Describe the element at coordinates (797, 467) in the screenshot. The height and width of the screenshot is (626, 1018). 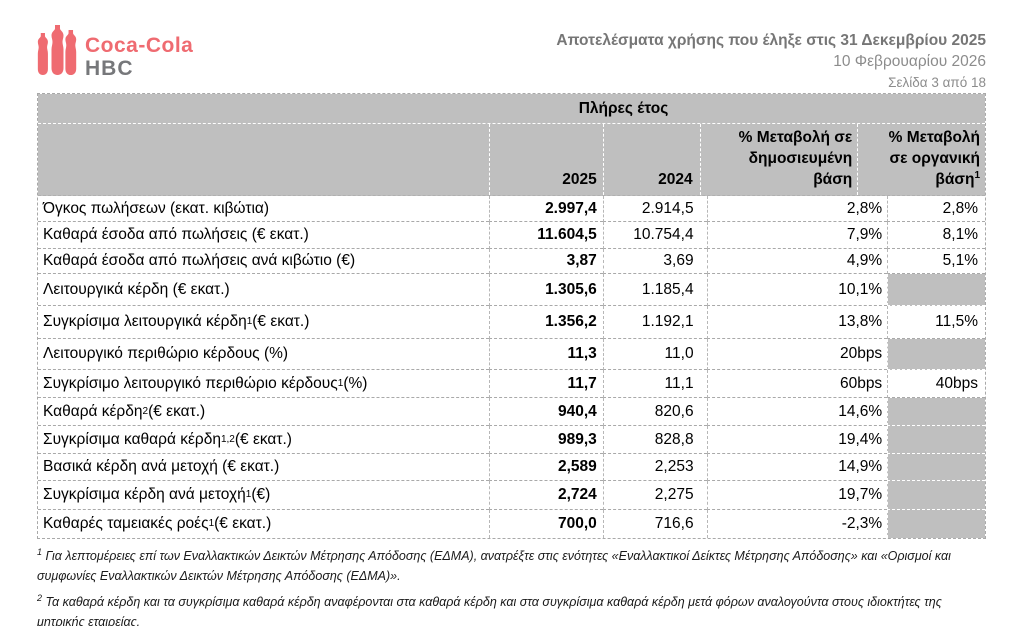
I see `value-change-published: 14,9%` at that location.